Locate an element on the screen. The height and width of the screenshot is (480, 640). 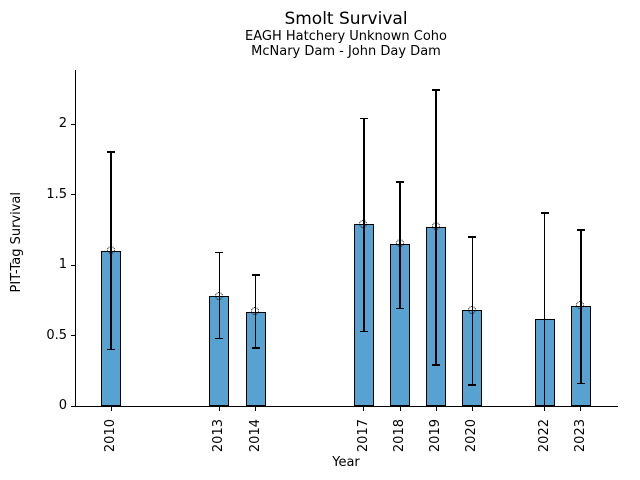
error-cap-top-2020 is located at coordinates (472, 237).